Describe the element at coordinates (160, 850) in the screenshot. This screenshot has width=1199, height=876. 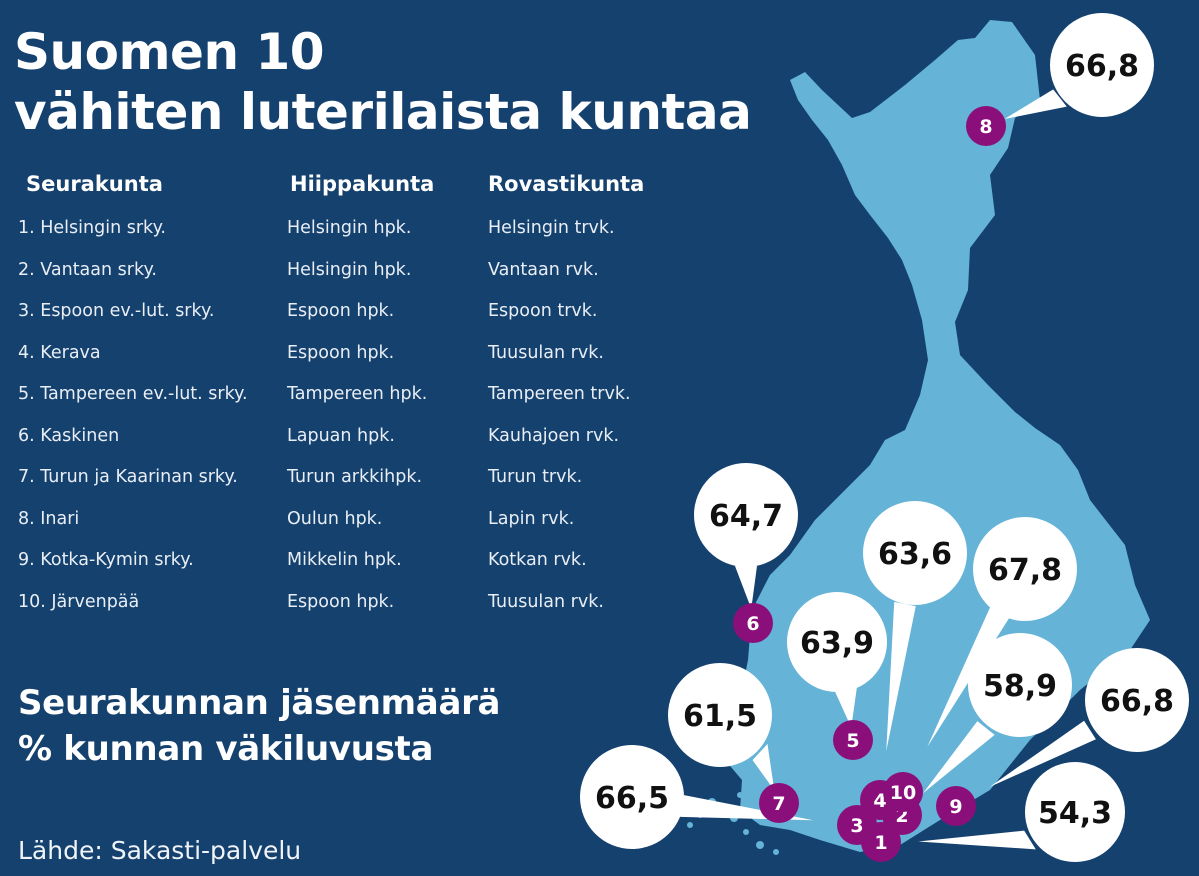
I see `source-note: Lähde: Sakasti-palvelu` at that location.